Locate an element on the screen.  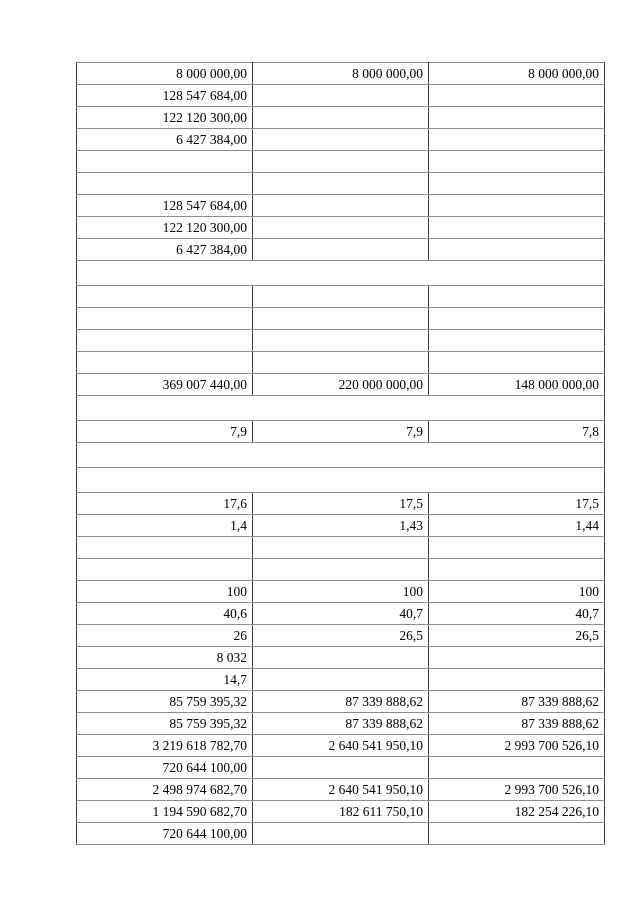
table-row: 8 000 000,00 8 000 000,00 8 000 000,00 is located at coordinates (340, 73).